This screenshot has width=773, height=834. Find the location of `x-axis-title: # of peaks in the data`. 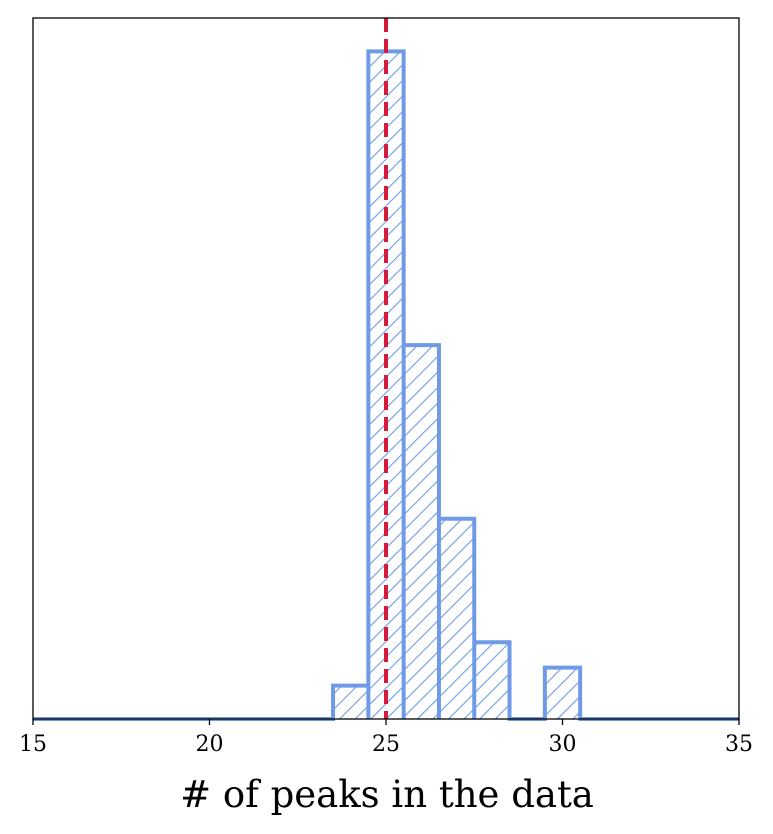

x-axis-title: # of peaks in the data is located at coordinates (387, 794).